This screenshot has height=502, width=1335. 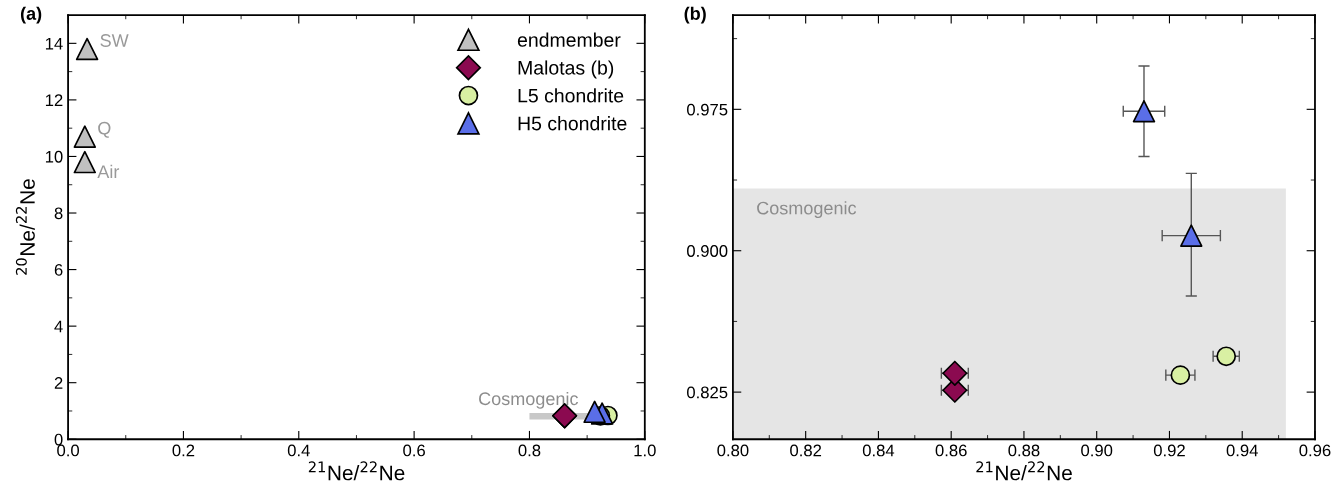 What do you see at coordinates (31, 15) in the screenshot?
I see `chart-title: (a)` at bounding box center [31, 15].